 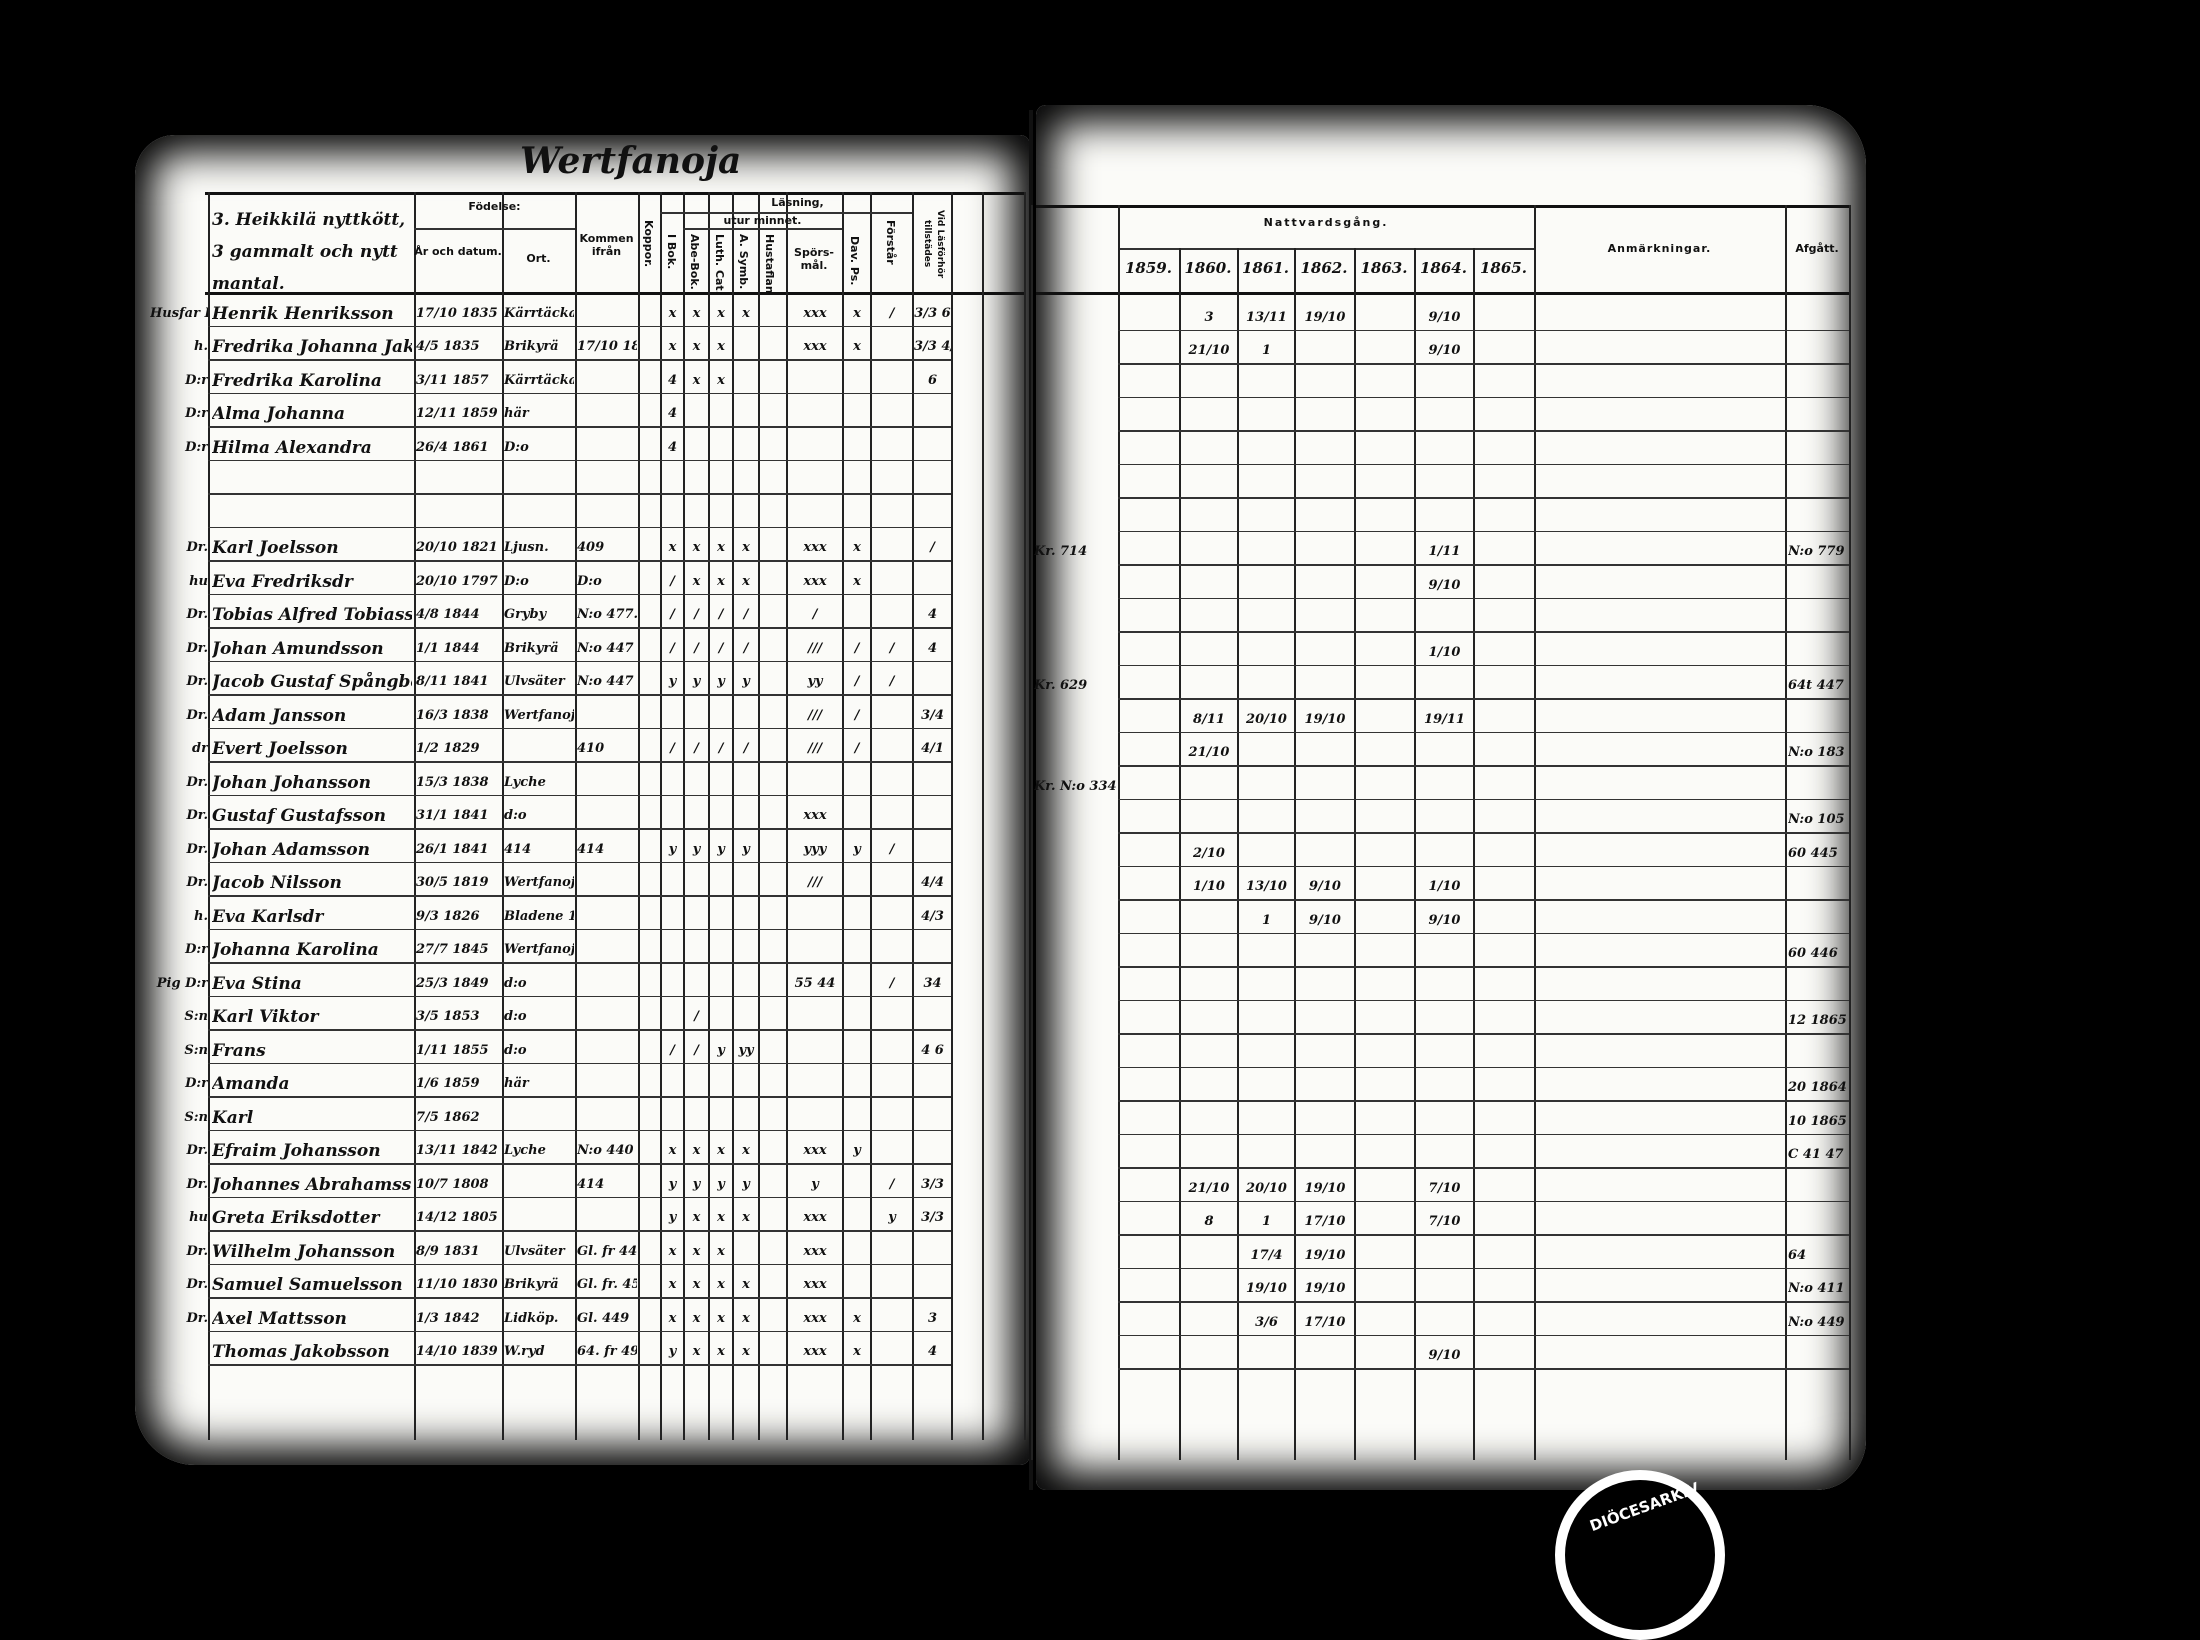 I want to click on reading-mark: yy, so click(x=815, y=681).